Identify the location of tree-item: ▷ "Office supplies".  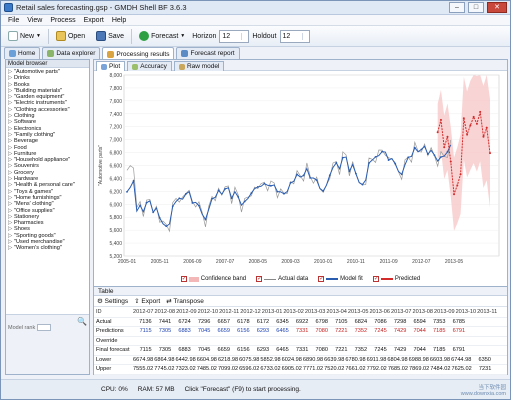
(48, 211).